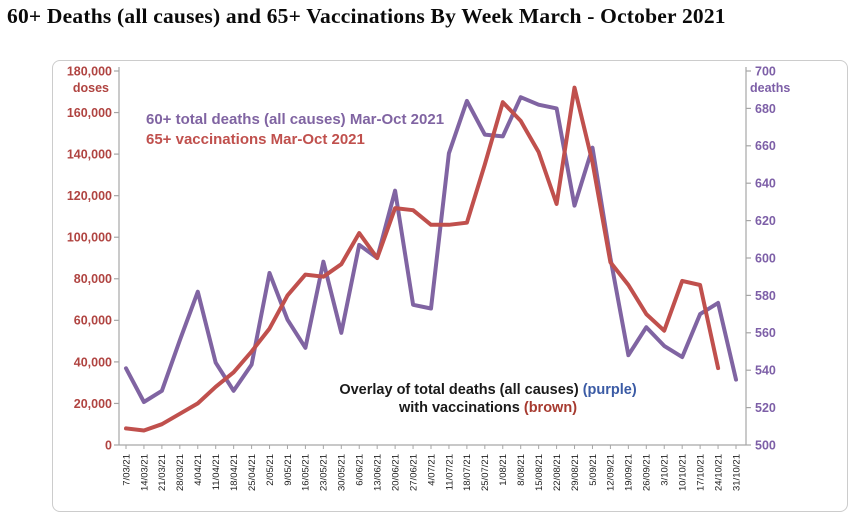  What do you see at coordinates (461, 408) in the screenshot?
I see `annotation-segment: with vaccinations` at bounding box center [461, 408].